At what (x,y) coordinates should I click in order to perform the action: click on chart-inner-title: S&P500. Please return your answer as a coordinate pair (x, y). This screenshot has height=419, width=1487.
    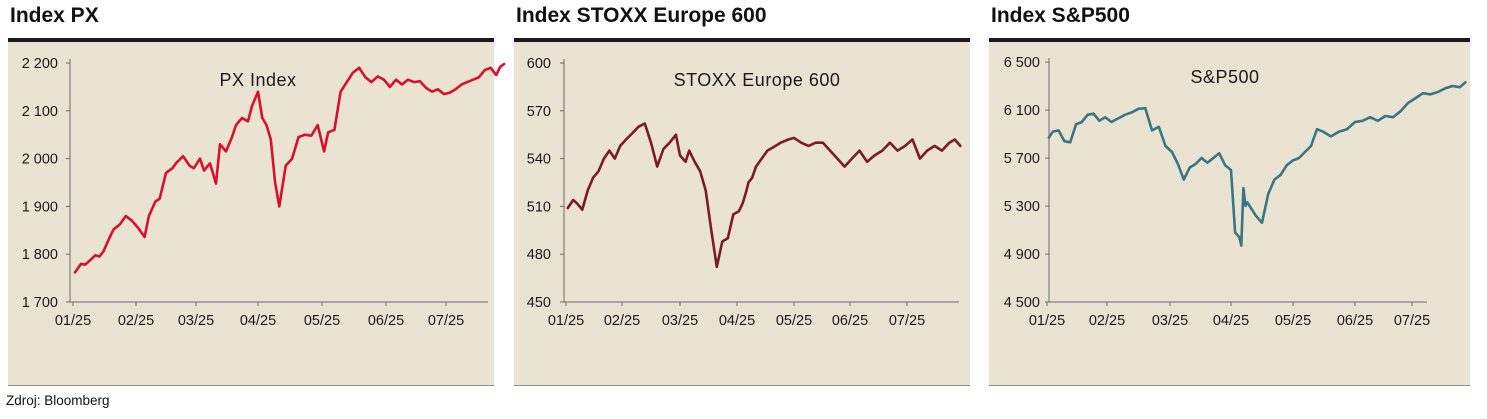
    Looking at the image, I should click on (1224, 77).